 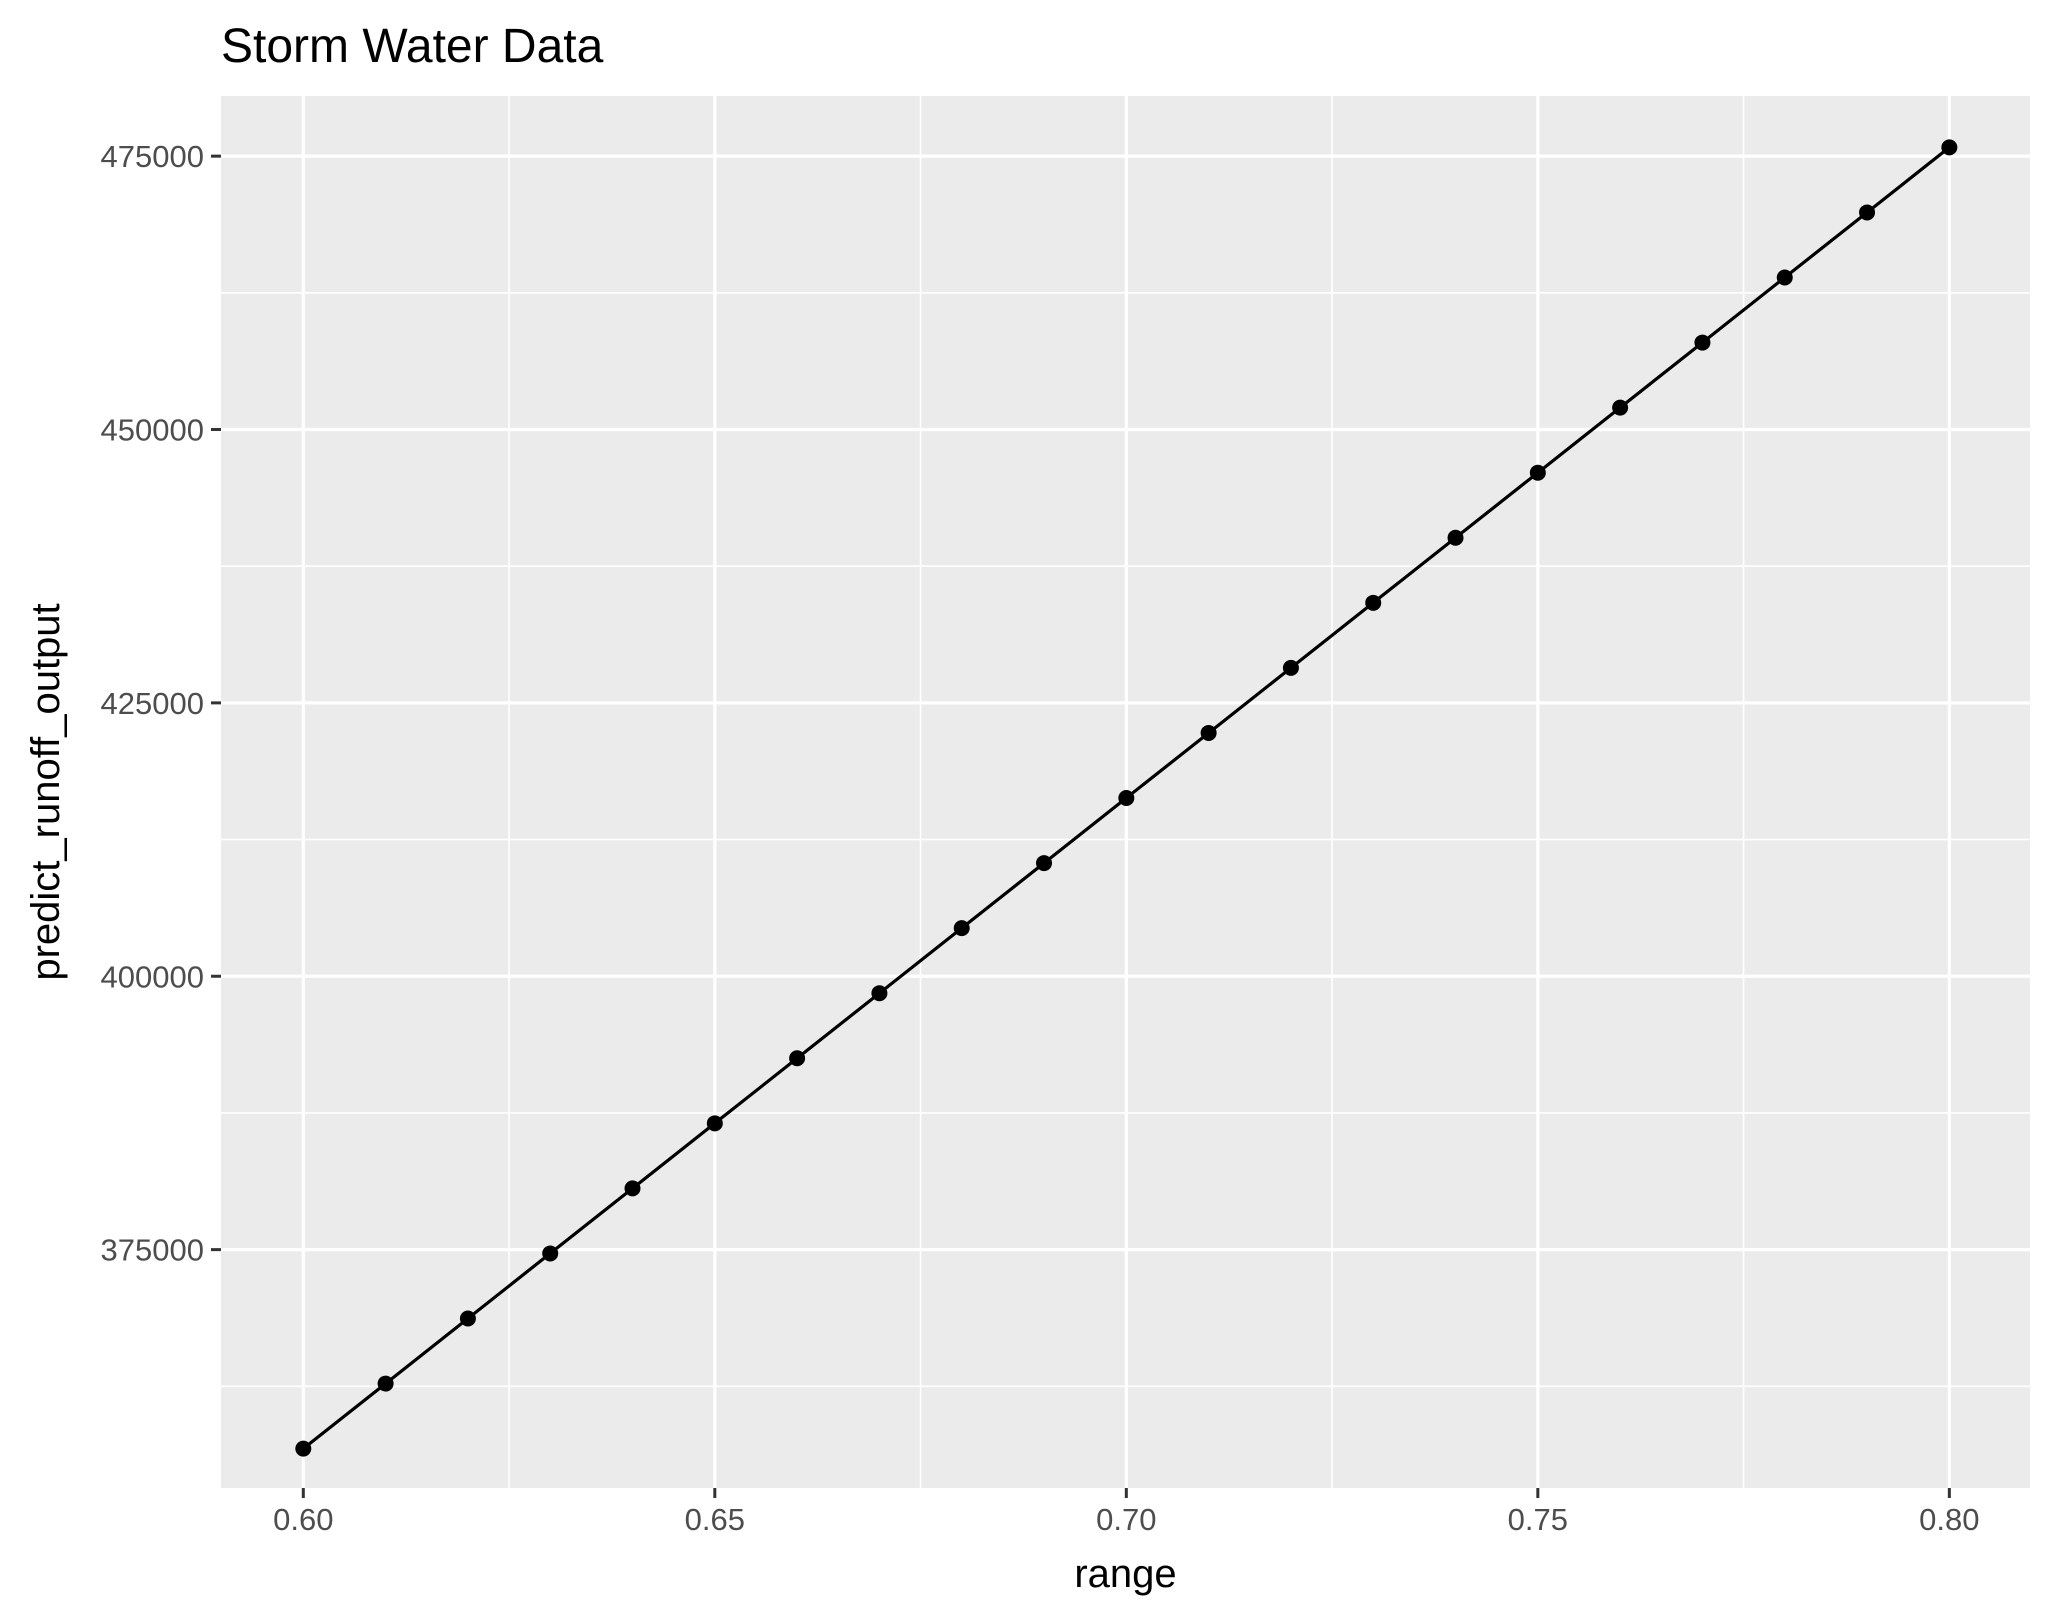 What do you see at coordinates (152, 156) in the screenshot?
I see `y-tick-label: 475000` at bounding box center [152, 156].